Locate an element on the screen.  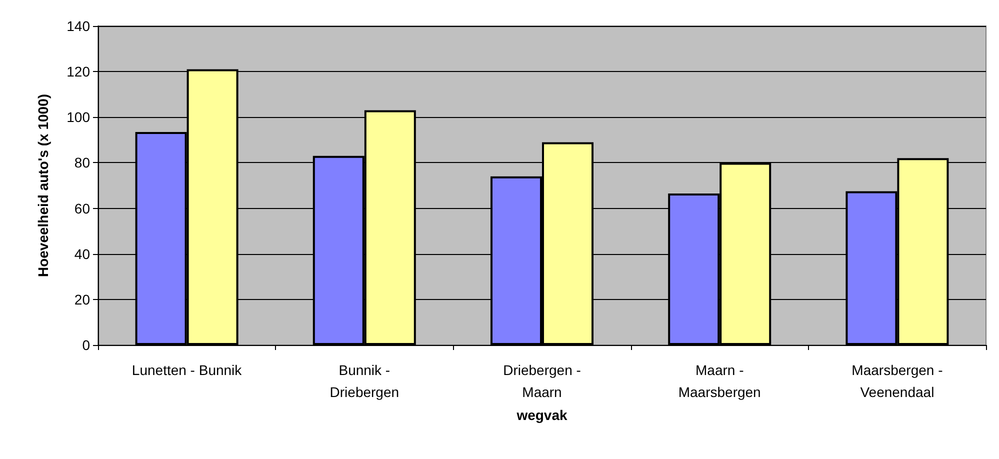
x-tick-label: Maarn - Maarsbergen is located at coordinates (719, 381).